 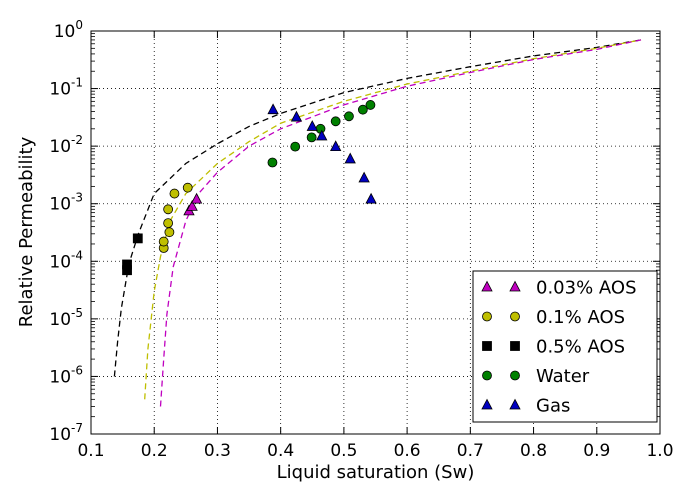 I want to click on y-tick-label: 10⁻⁴, so click(x=66, y=260).